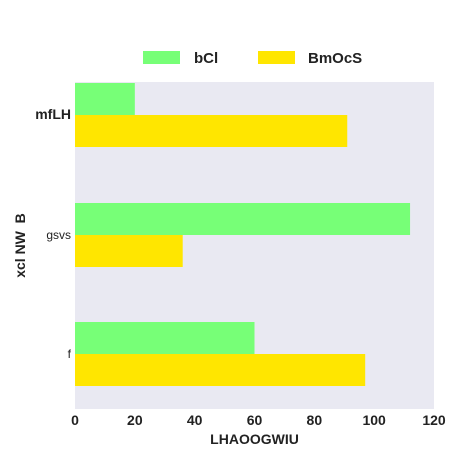  What do you see at coordinates (220, 370) in the screenshot?
I see `bar-BmOcS-f` at bounding box center [220, 370].